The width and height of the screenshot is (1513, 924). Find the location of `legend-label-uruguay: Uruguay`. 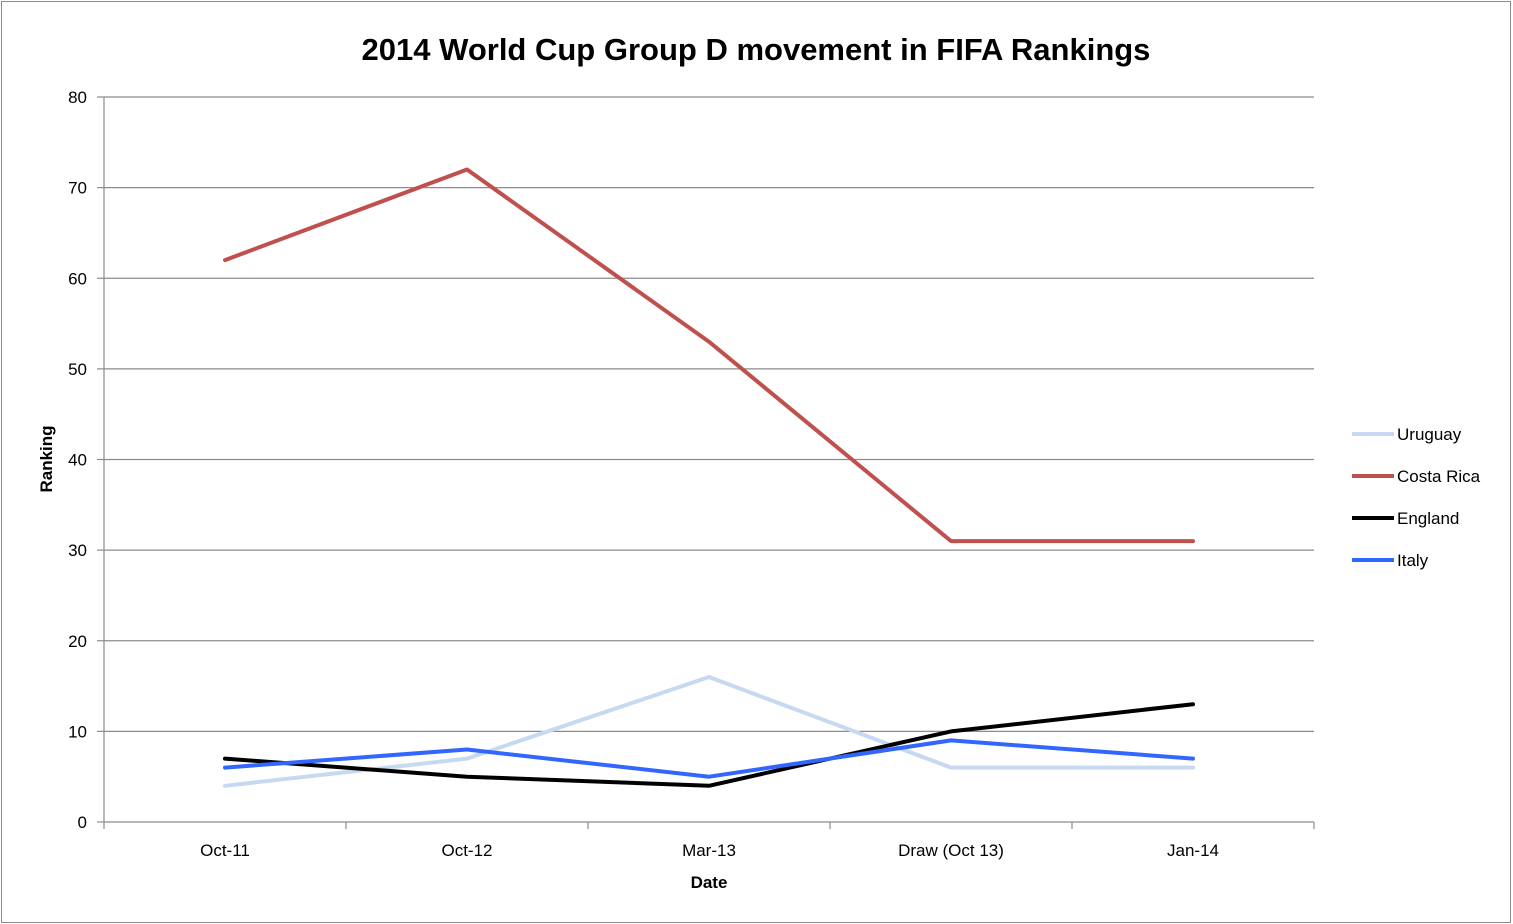

legend-label-uruguay: Uruguay is located at coordinates (1429, 434).